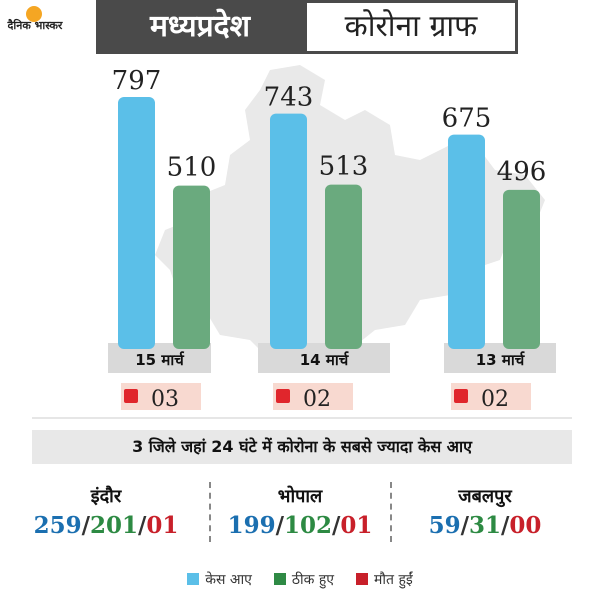 The width and height of the screenshot is (600, 600). I want to click on legend-label-cases: केस आए, so click(228, 579).